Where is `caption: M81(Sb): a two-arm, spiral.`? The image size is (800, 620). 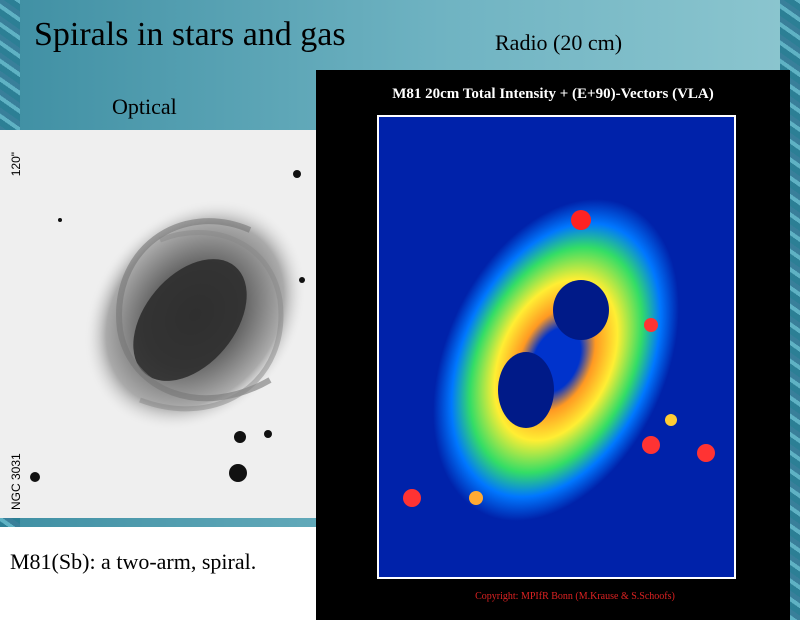 caption: M81(Sb): a two-arm, spiral. is located at coordinates (133, 561).